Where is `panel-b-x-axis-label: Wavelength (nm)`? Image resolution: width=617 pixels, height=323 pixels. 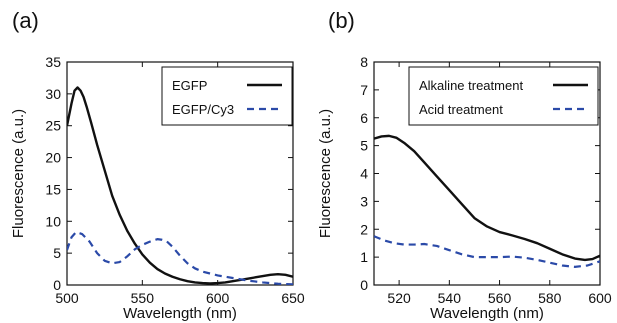 panel-b-x-axis-label: Wavelength (nm) is located at coordinates (487, 313).